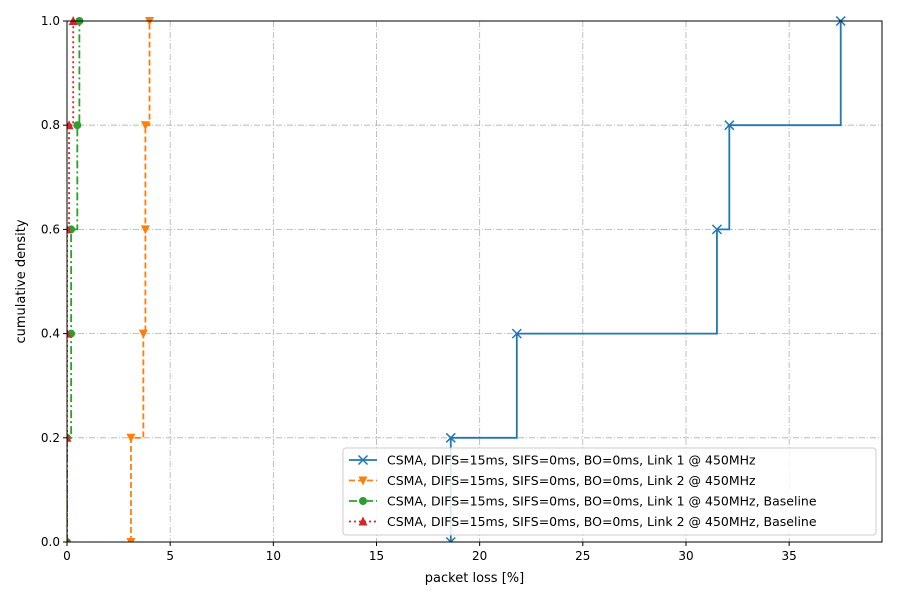  Describe the element at coordinates (50, 21) in the screenshot. I see `y-tick-label: 1.0` at that location.